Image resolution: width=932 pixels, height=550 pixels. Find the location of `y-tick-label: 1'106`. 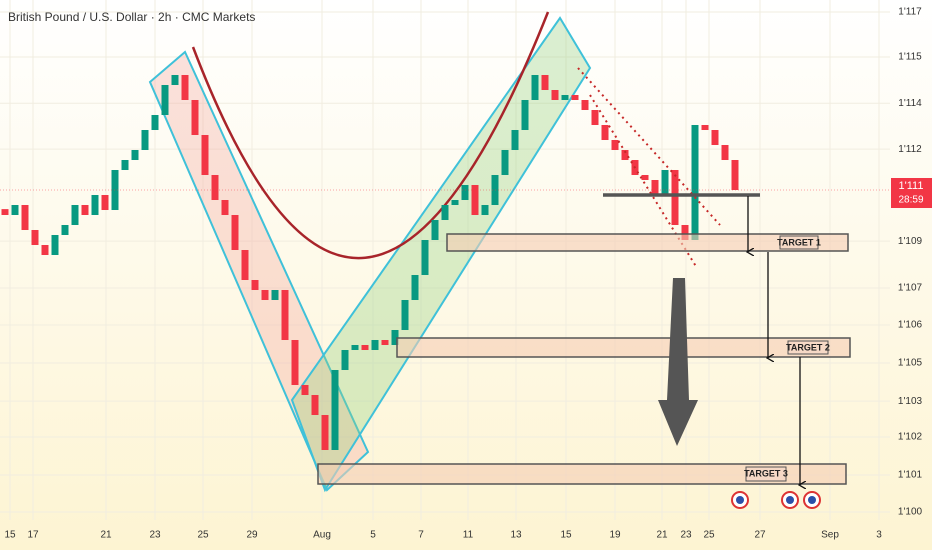

y-tick-label: 1'106 is located at coordinates (910, 325).